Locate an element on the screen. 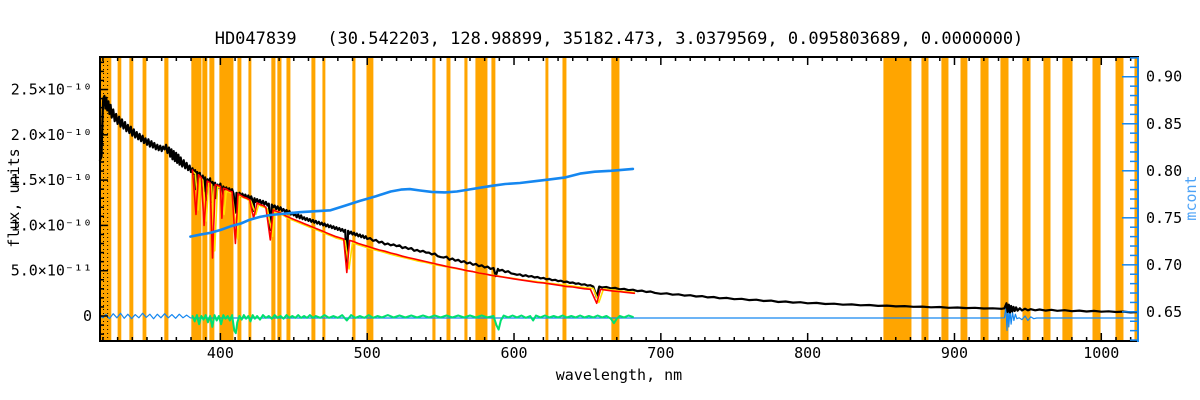  series-residual-blue is located at coordinates (619, 318).